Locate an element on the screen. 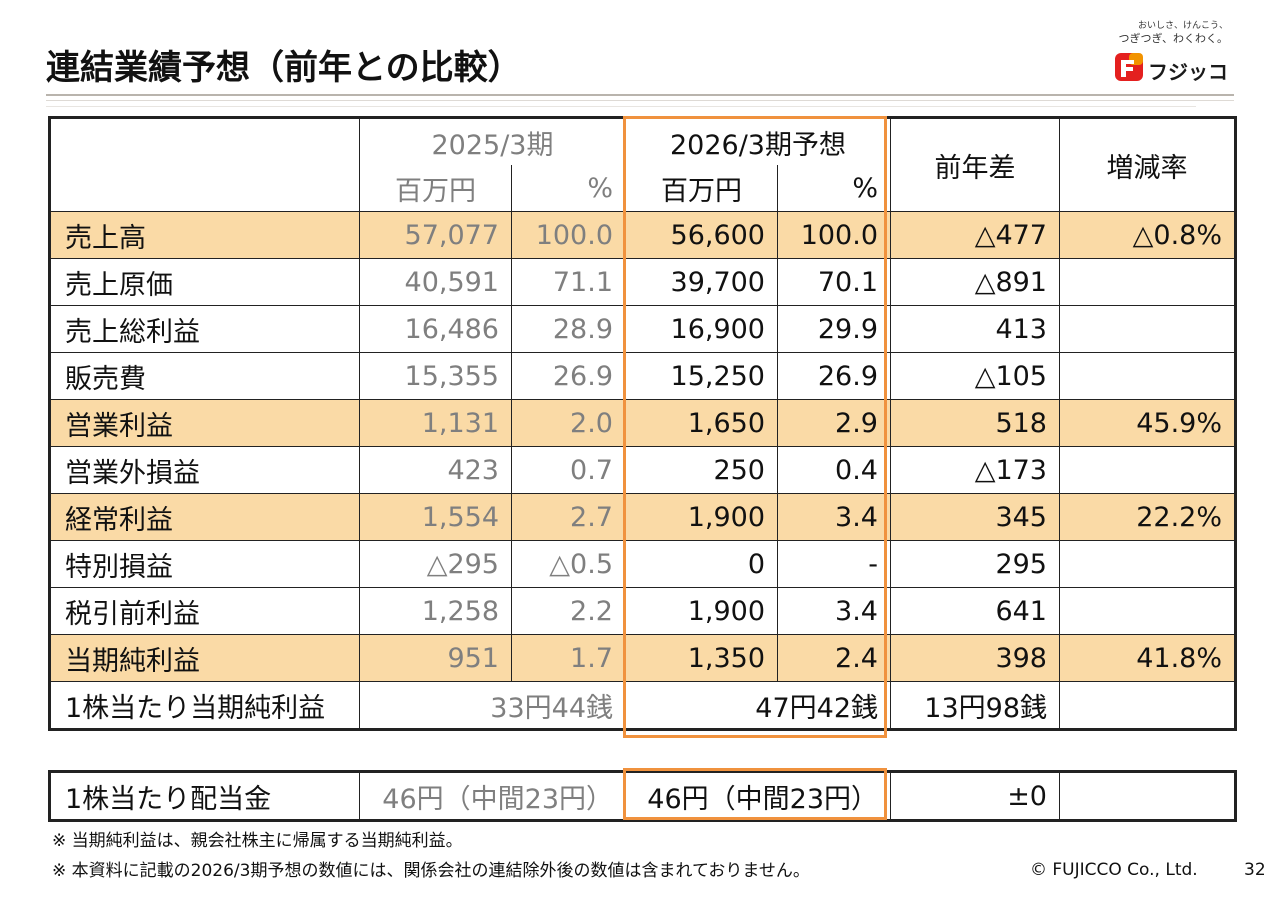 The width and height of the screenshot is (1280, 906). forecast-percent: 0.4 is located at coordinates (834, 470).